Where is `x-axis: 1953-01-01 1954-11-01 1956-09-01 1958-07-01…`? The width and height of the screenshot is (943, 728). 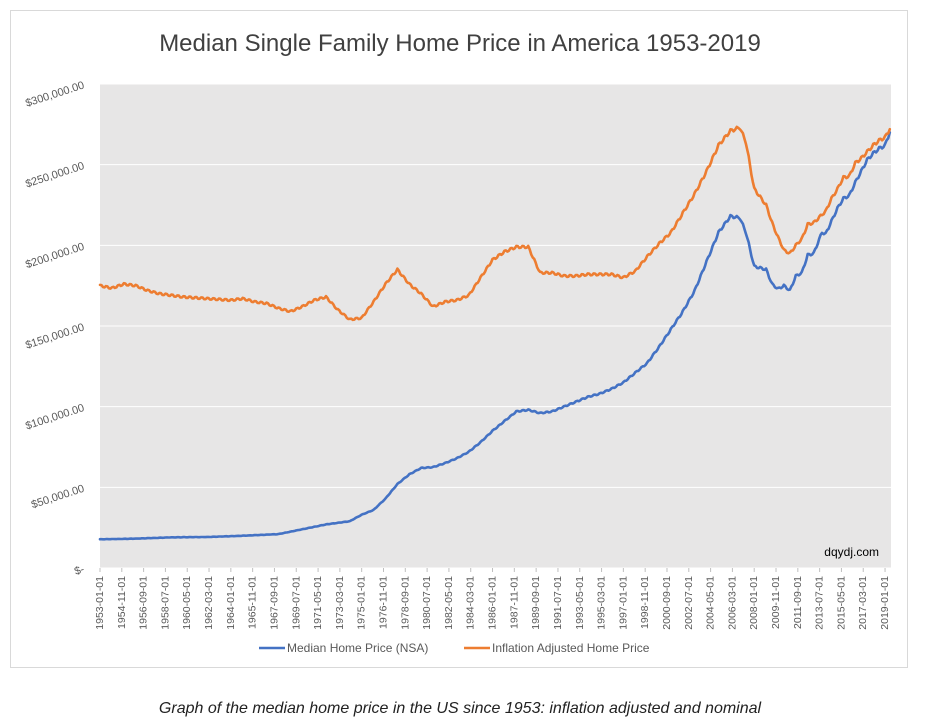 x-axis: 1953-01-01 1954-11-01 1956-09-01 1958-07-01… is located at coordinates (492, 599).